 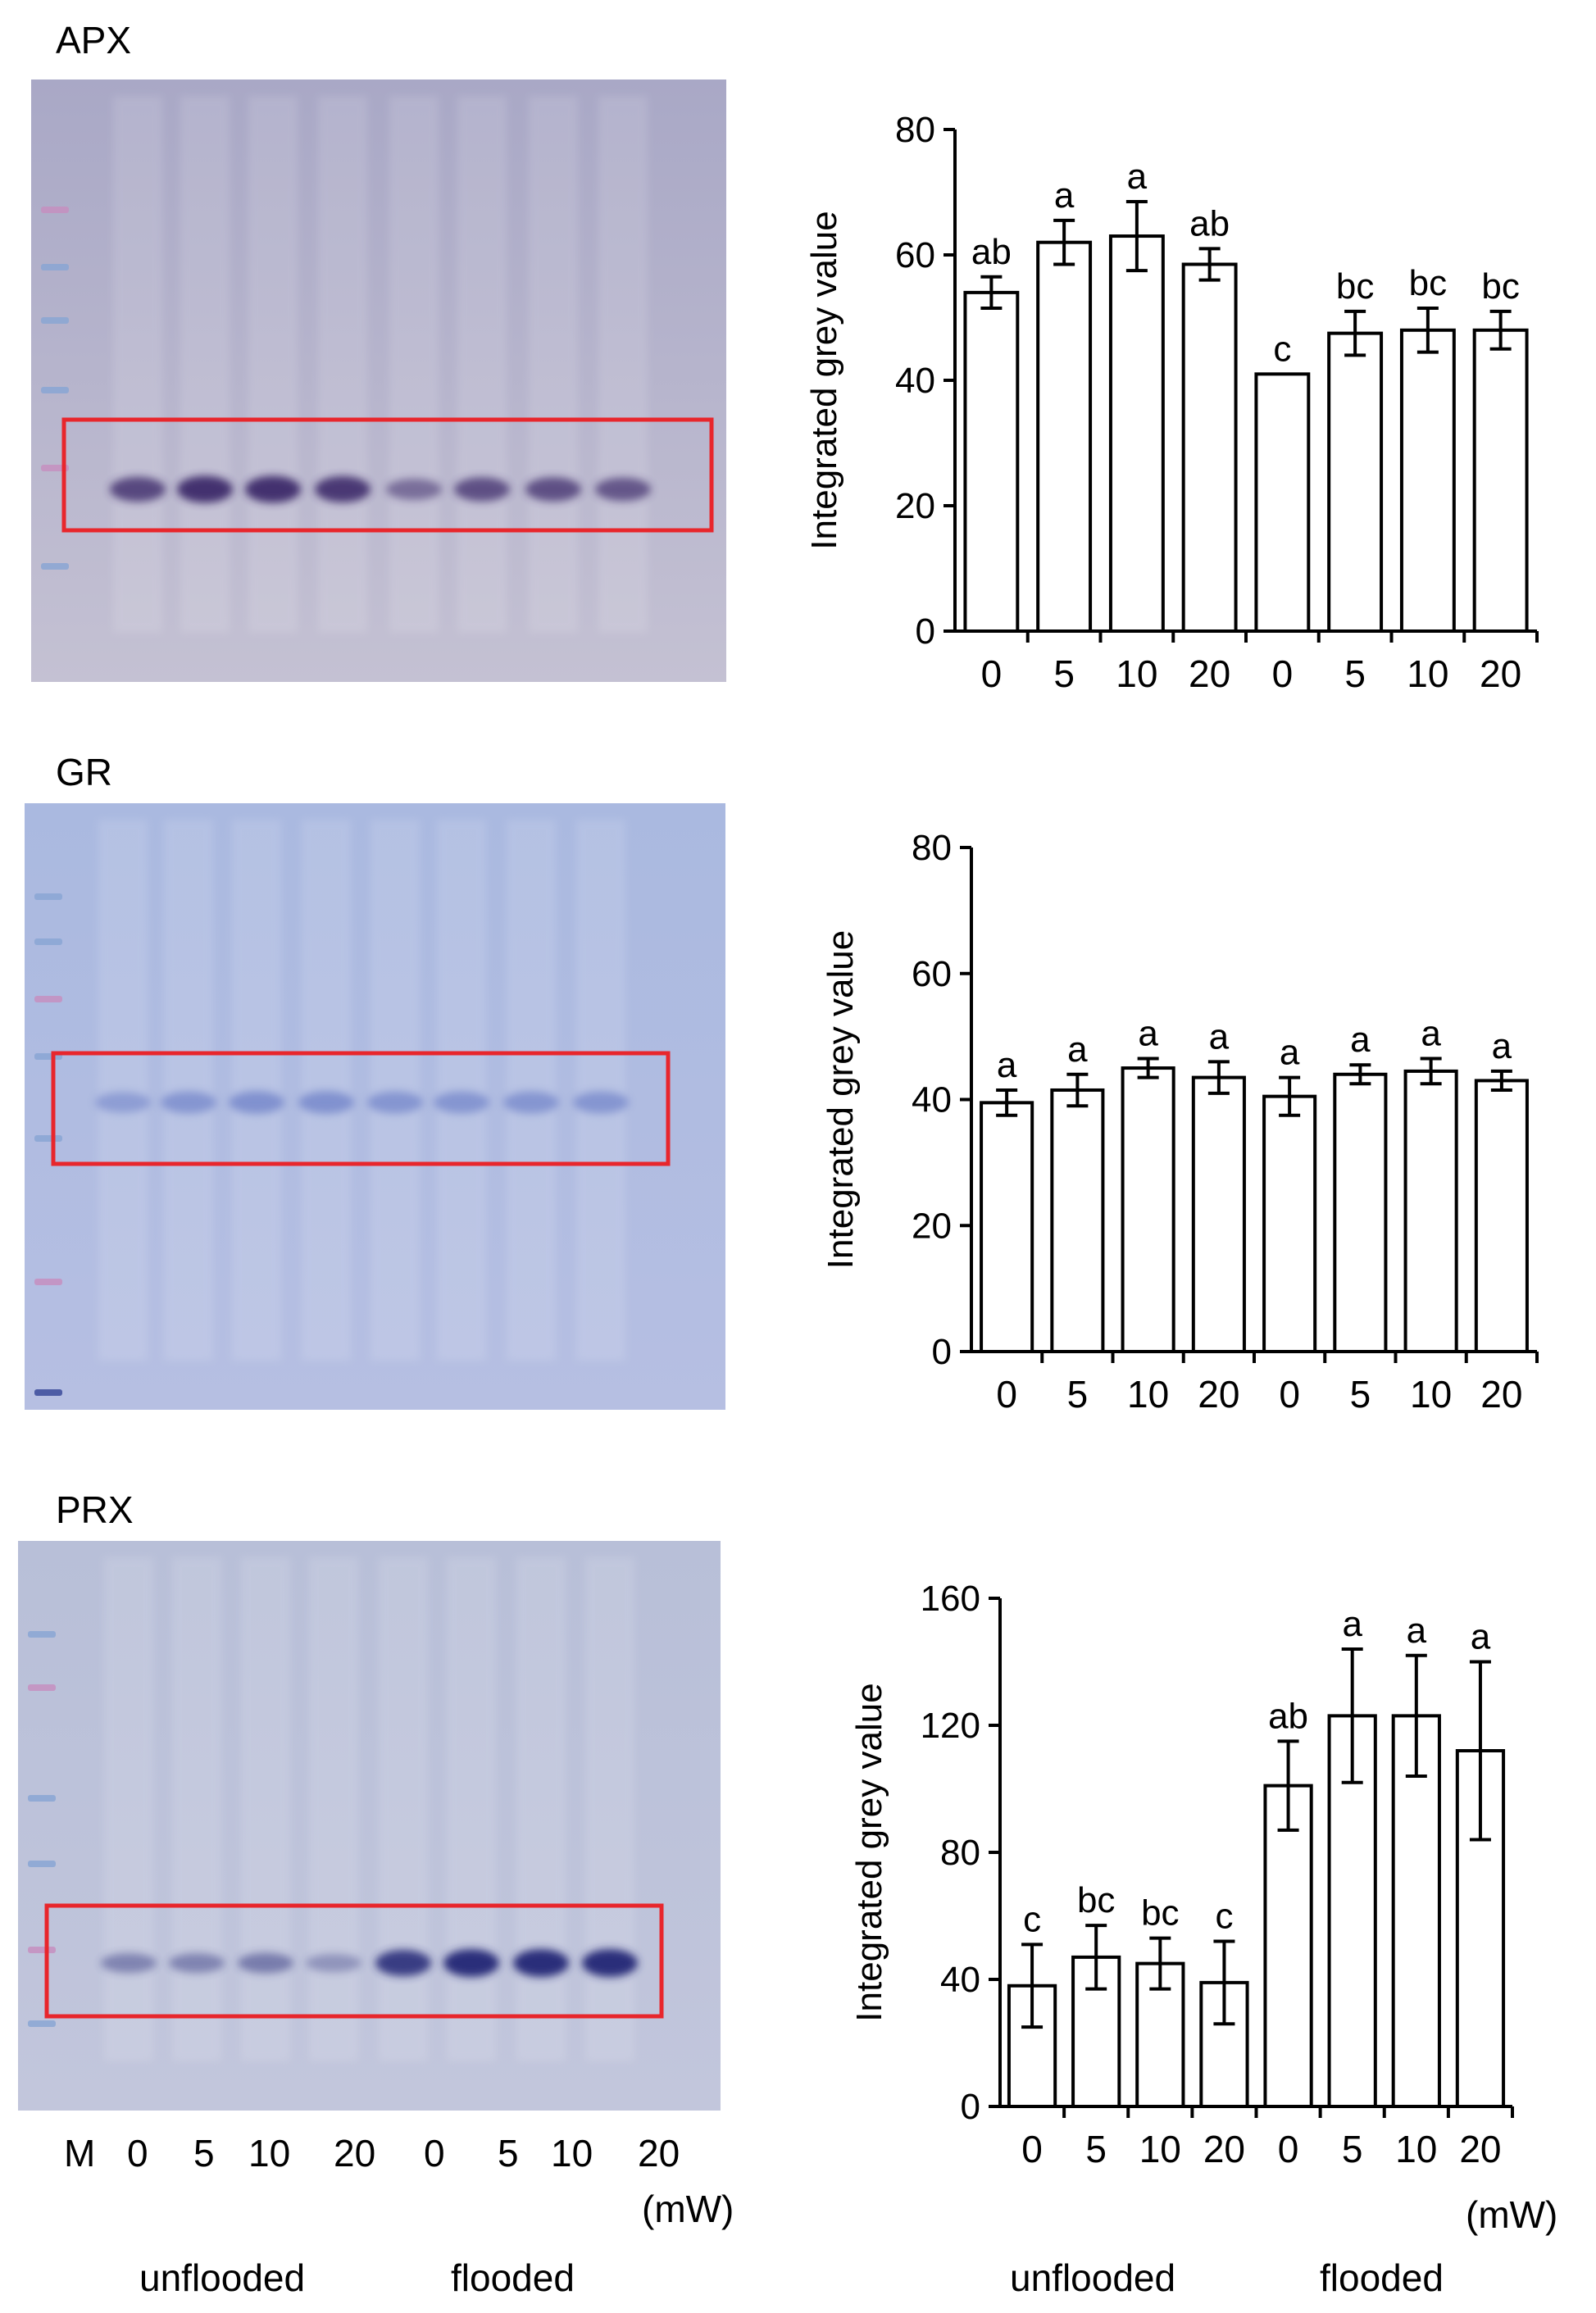 What do you see at coordinates (925, 632) in the screenshot?
I see `y-tick-label: 0` at bounding box center [925, 632].